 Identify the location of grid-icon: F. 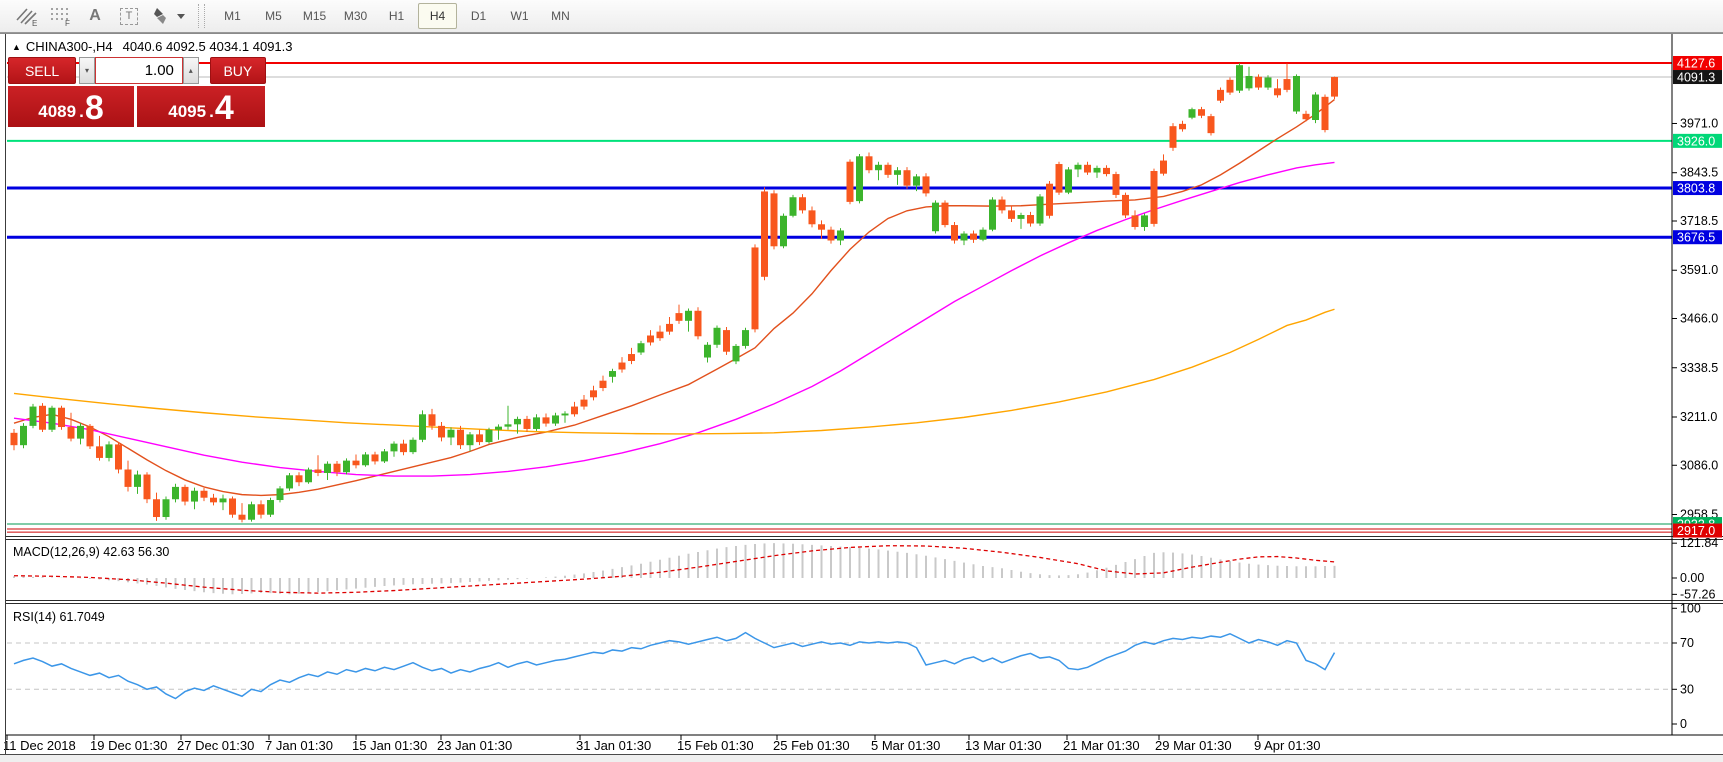
(61, 16).